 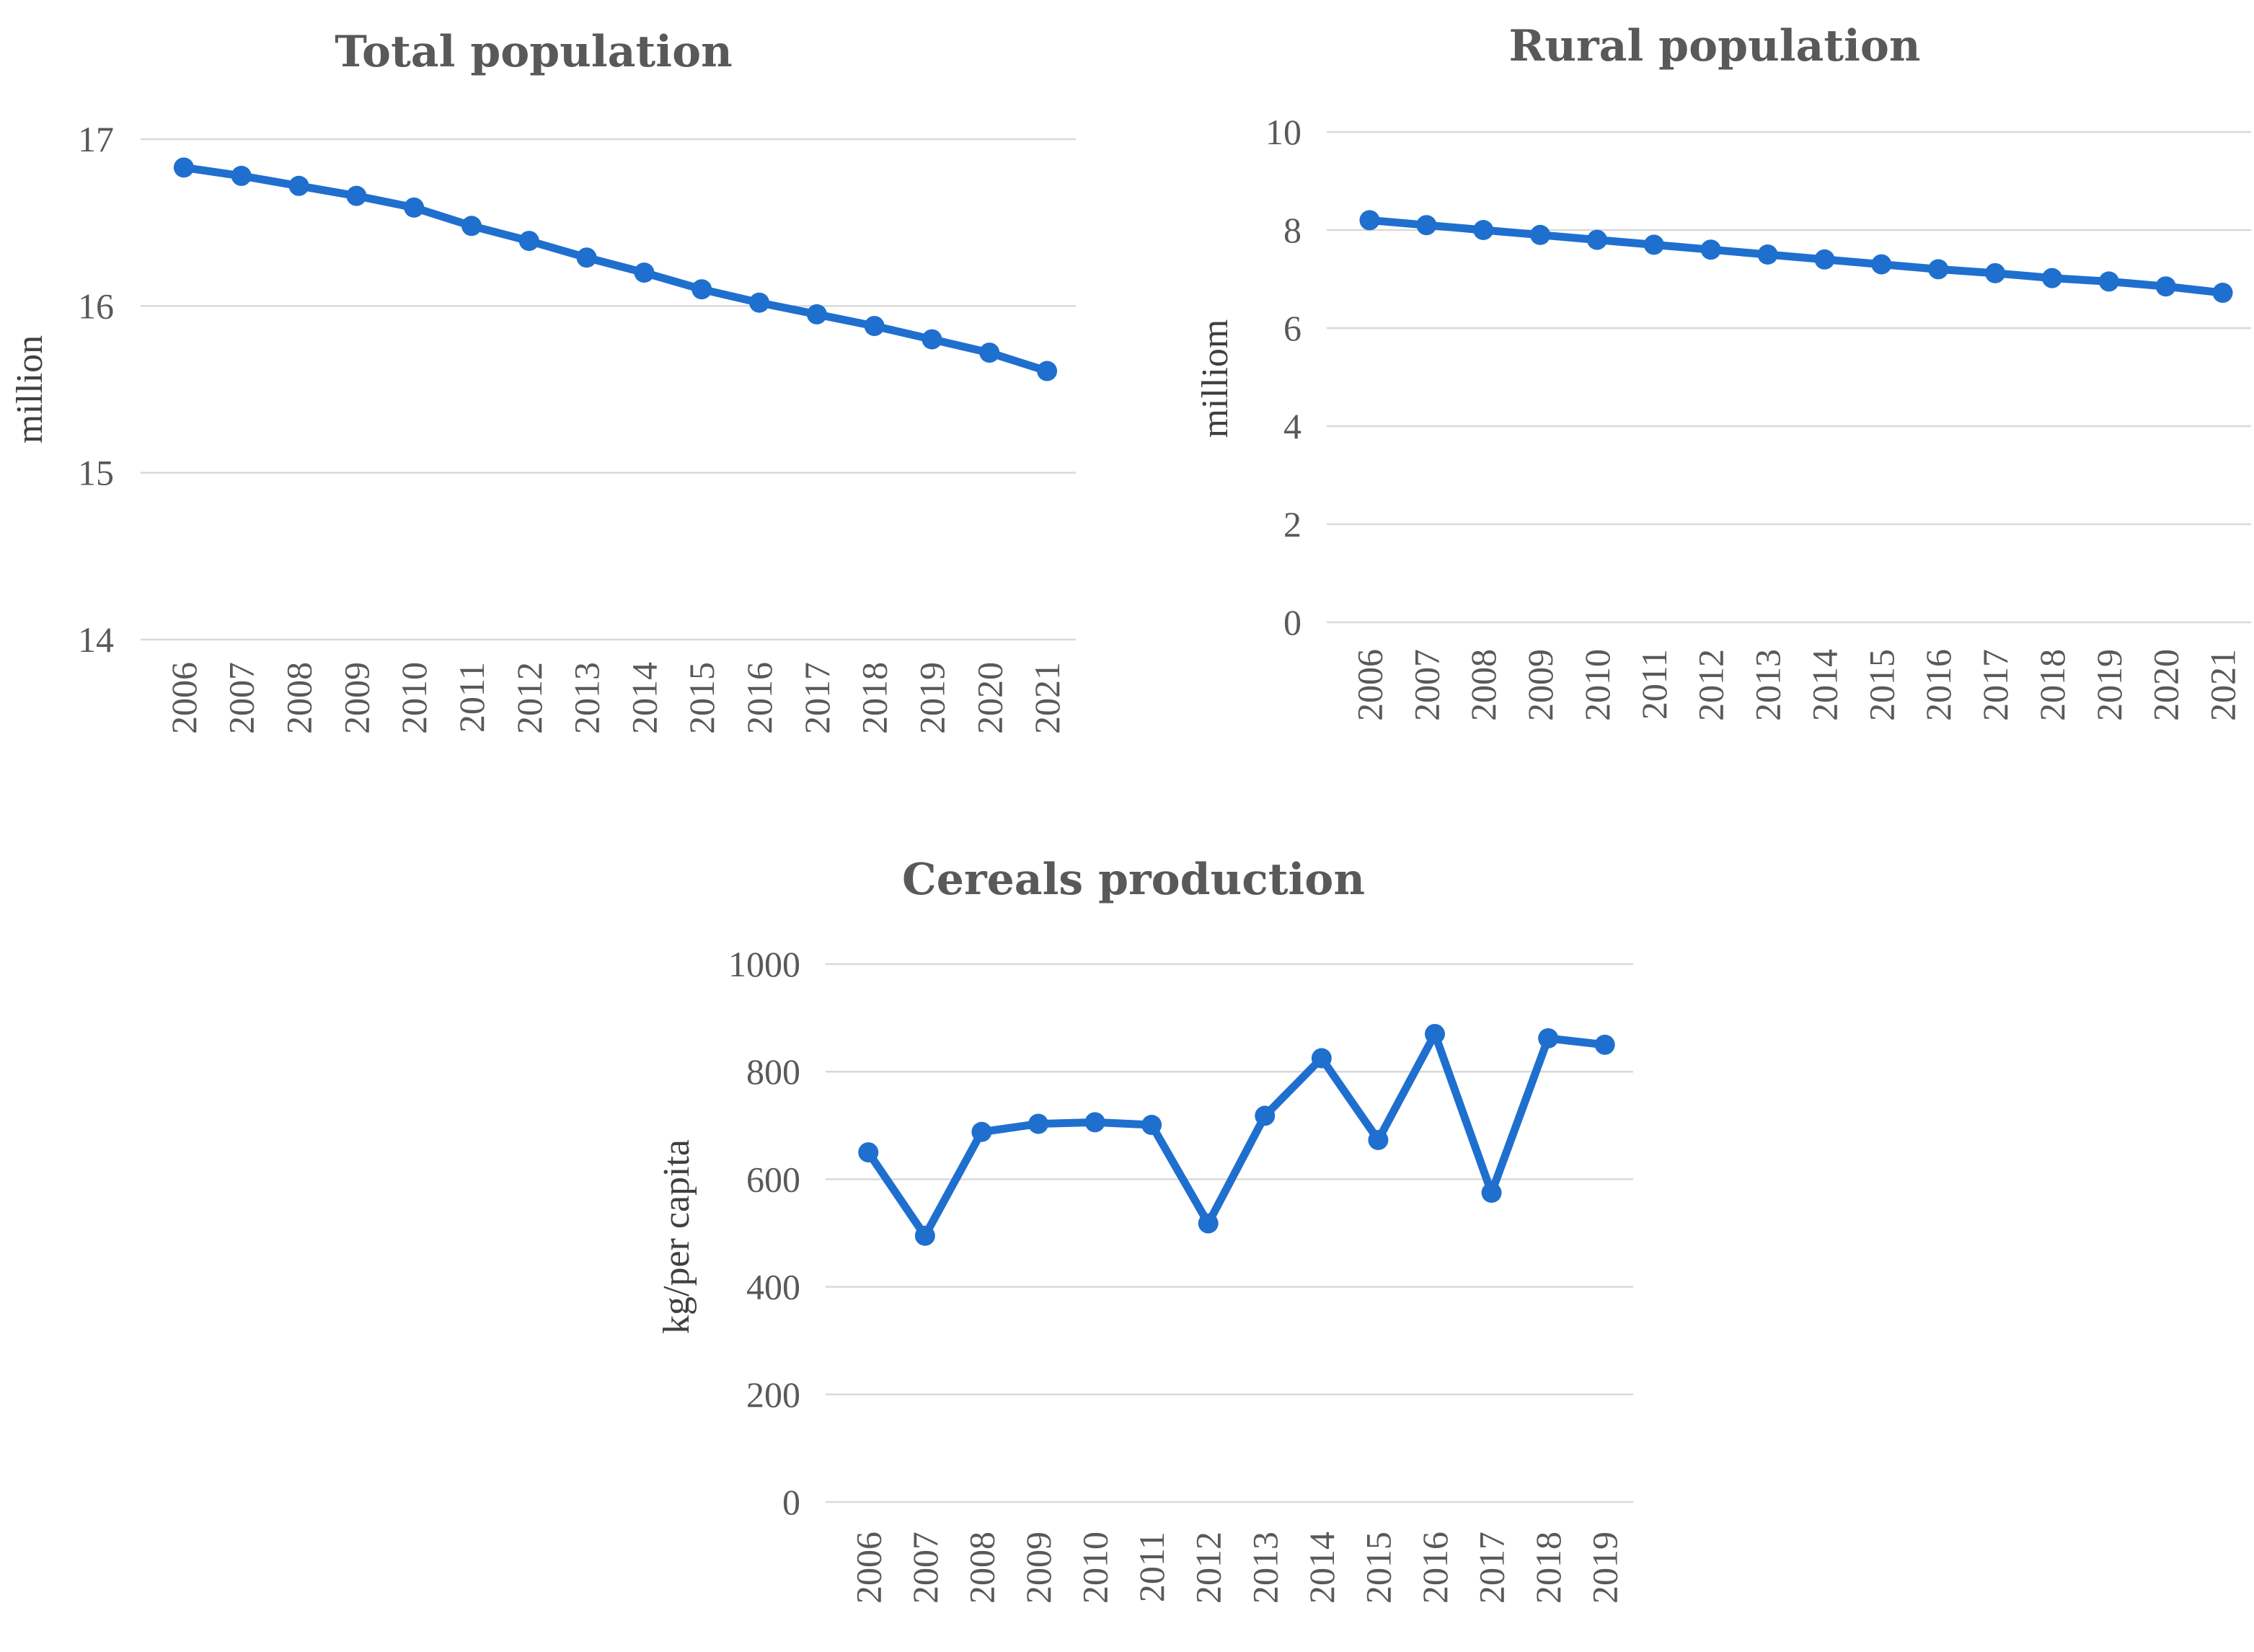 What do you see at coordinates (533, 52) in the screenshot?
I see `chart-title: Total population` at bounding box center [533, 52].